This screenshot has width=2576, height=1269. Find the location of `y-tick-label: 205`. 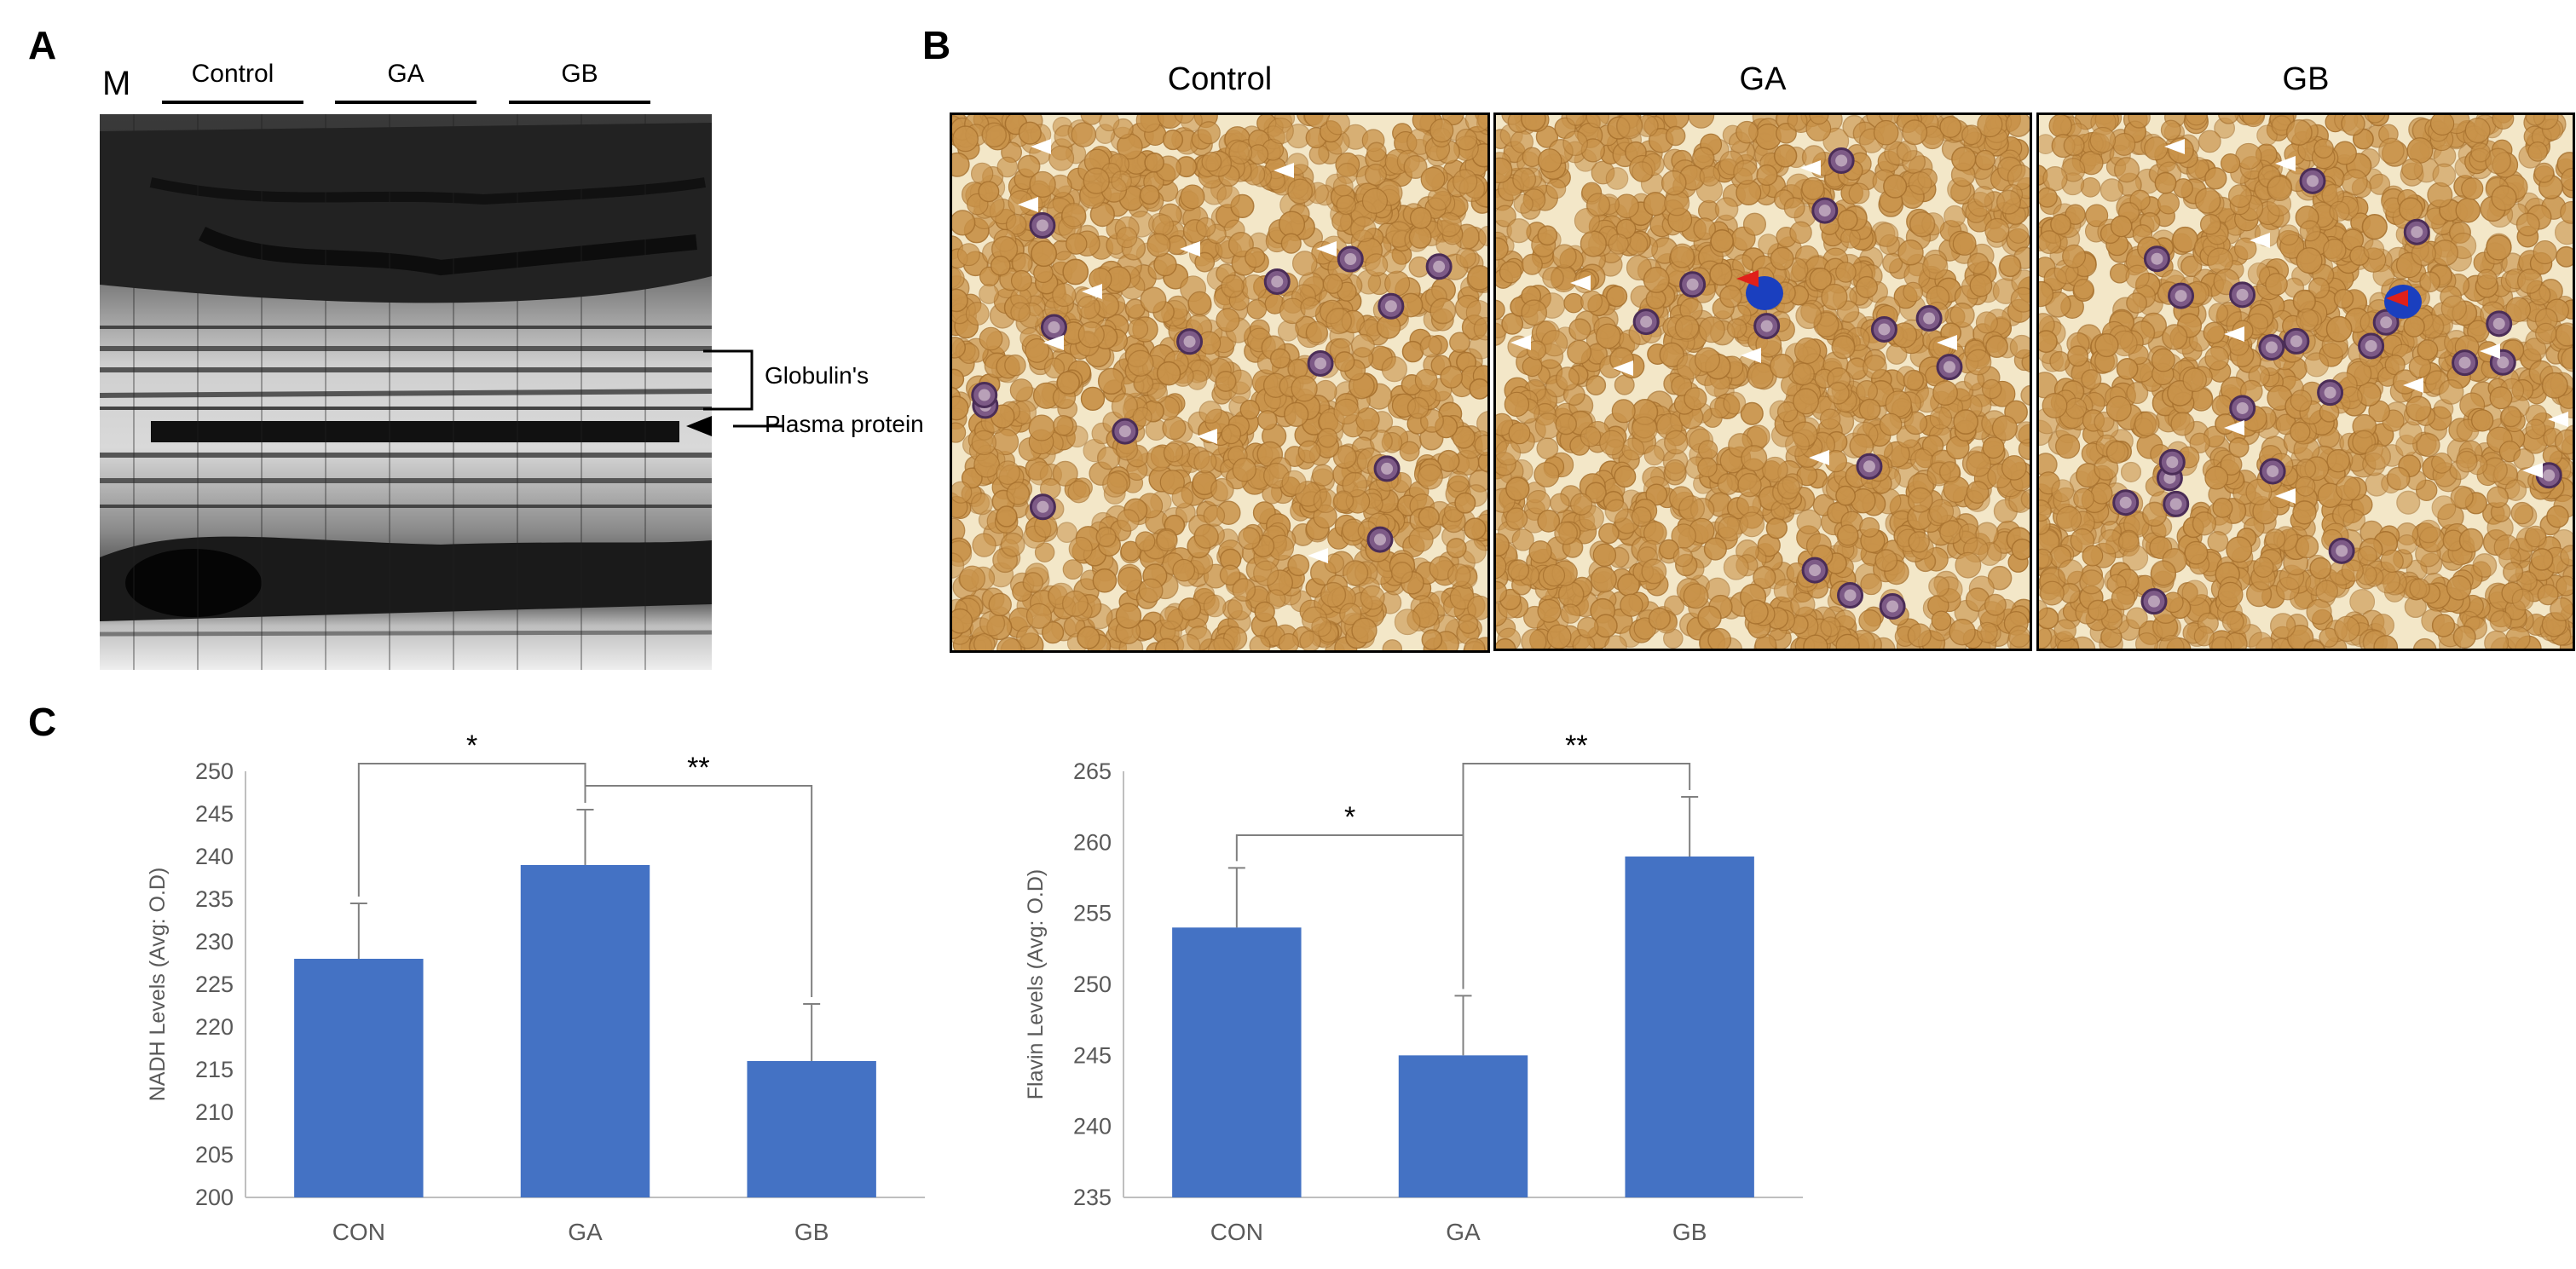

y-tick-label: 205 is located at coordinates (214, 1155).